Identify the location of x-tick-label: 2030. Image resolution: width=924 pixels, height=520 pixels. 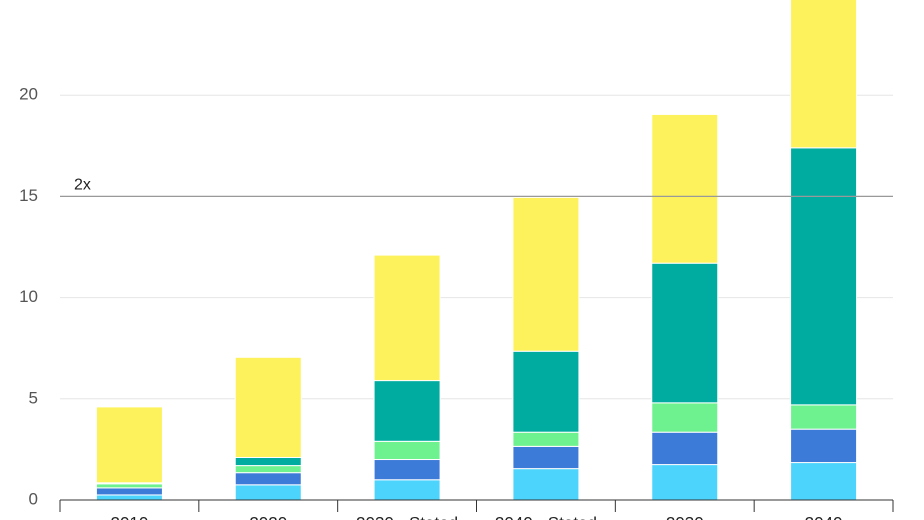
(685, 516).